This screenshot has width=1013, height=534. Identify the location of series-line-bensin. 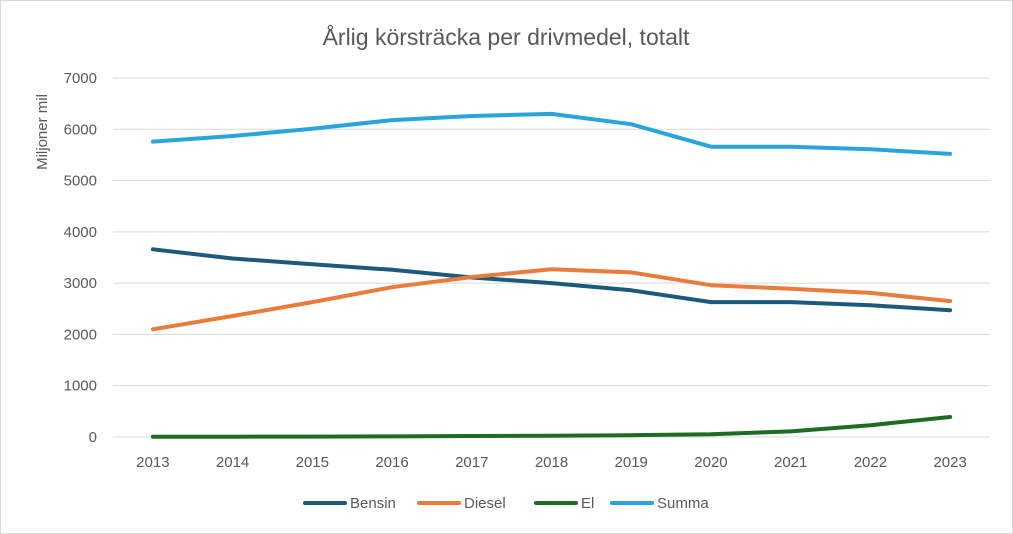
(551, 280).